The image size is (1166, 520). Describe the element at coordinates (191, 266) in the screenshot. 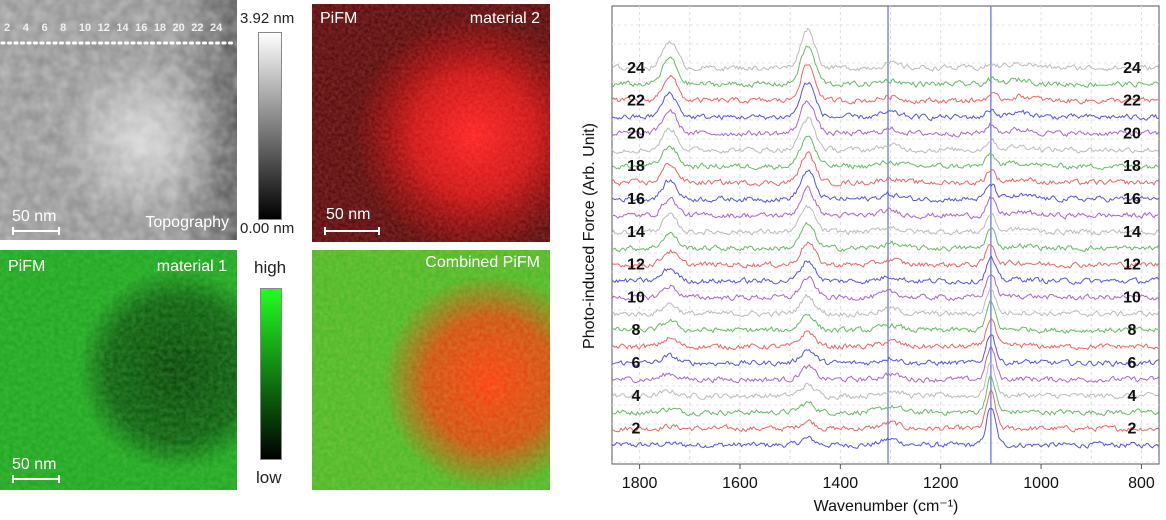

I see `material1-label: material 1` at that location.